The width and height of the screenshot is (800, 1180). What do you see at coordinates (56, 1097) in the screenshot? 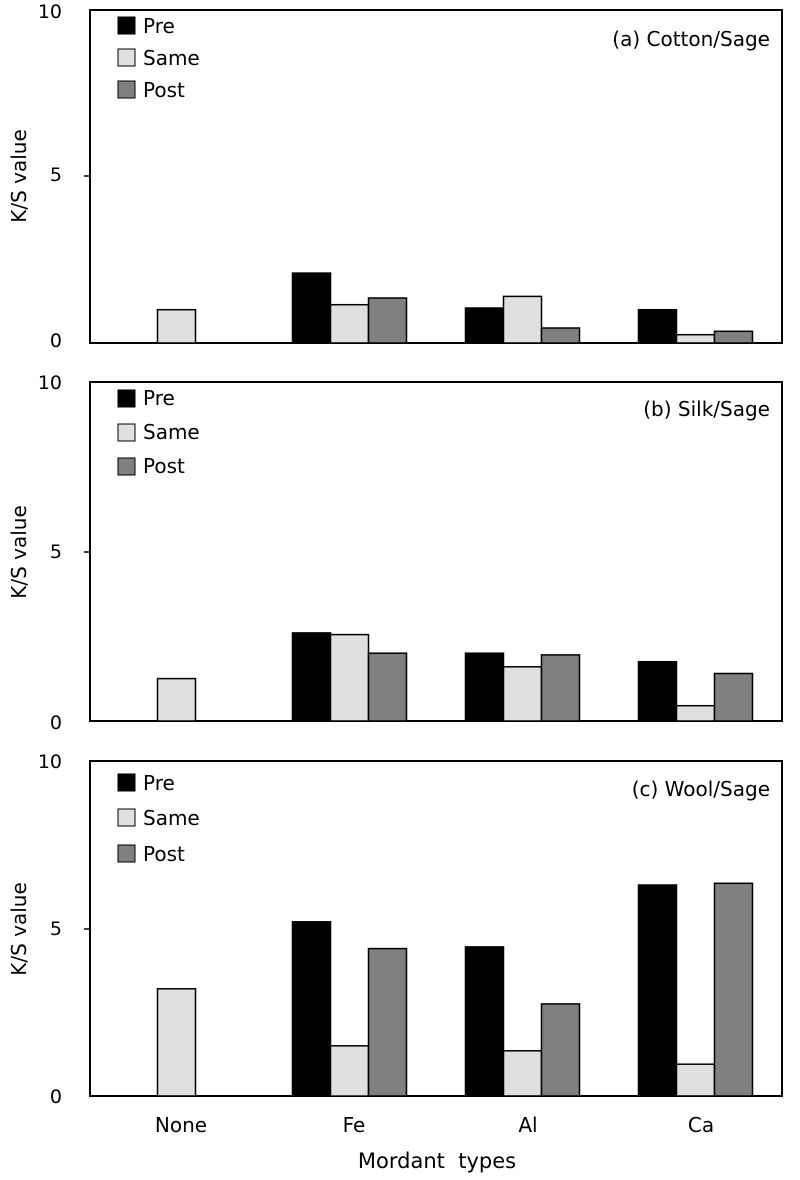
I see `panel-c-ytick-0: 0` at bounding box center [56, 1097].